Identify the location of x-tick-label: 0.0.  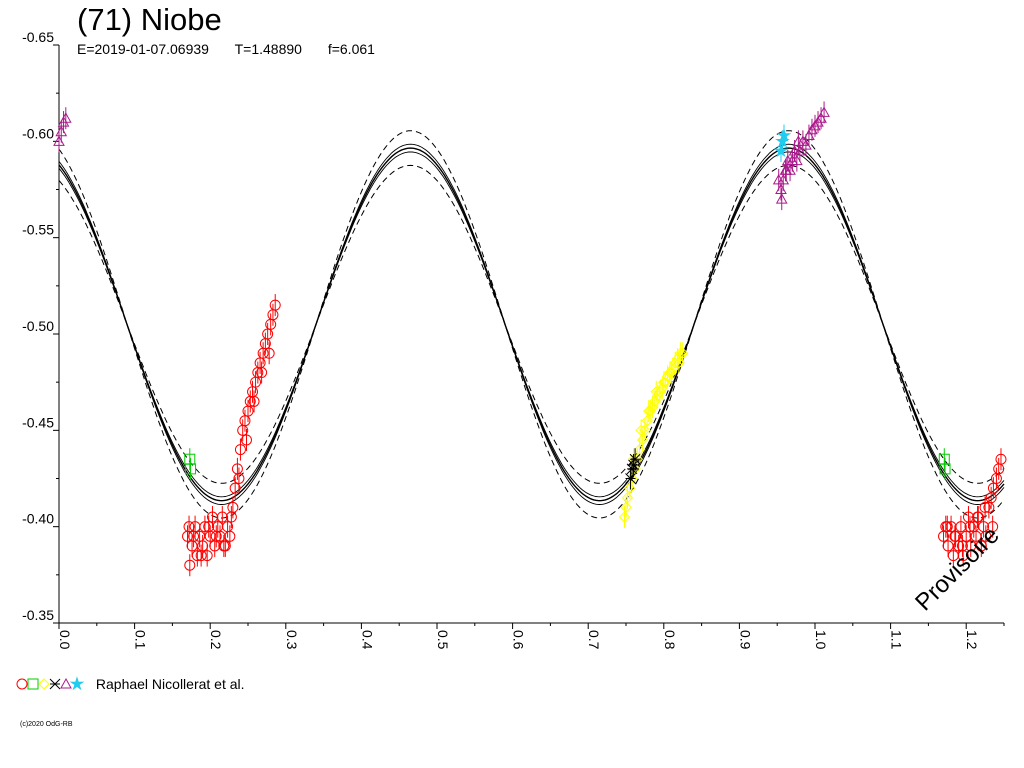
(65, 640).